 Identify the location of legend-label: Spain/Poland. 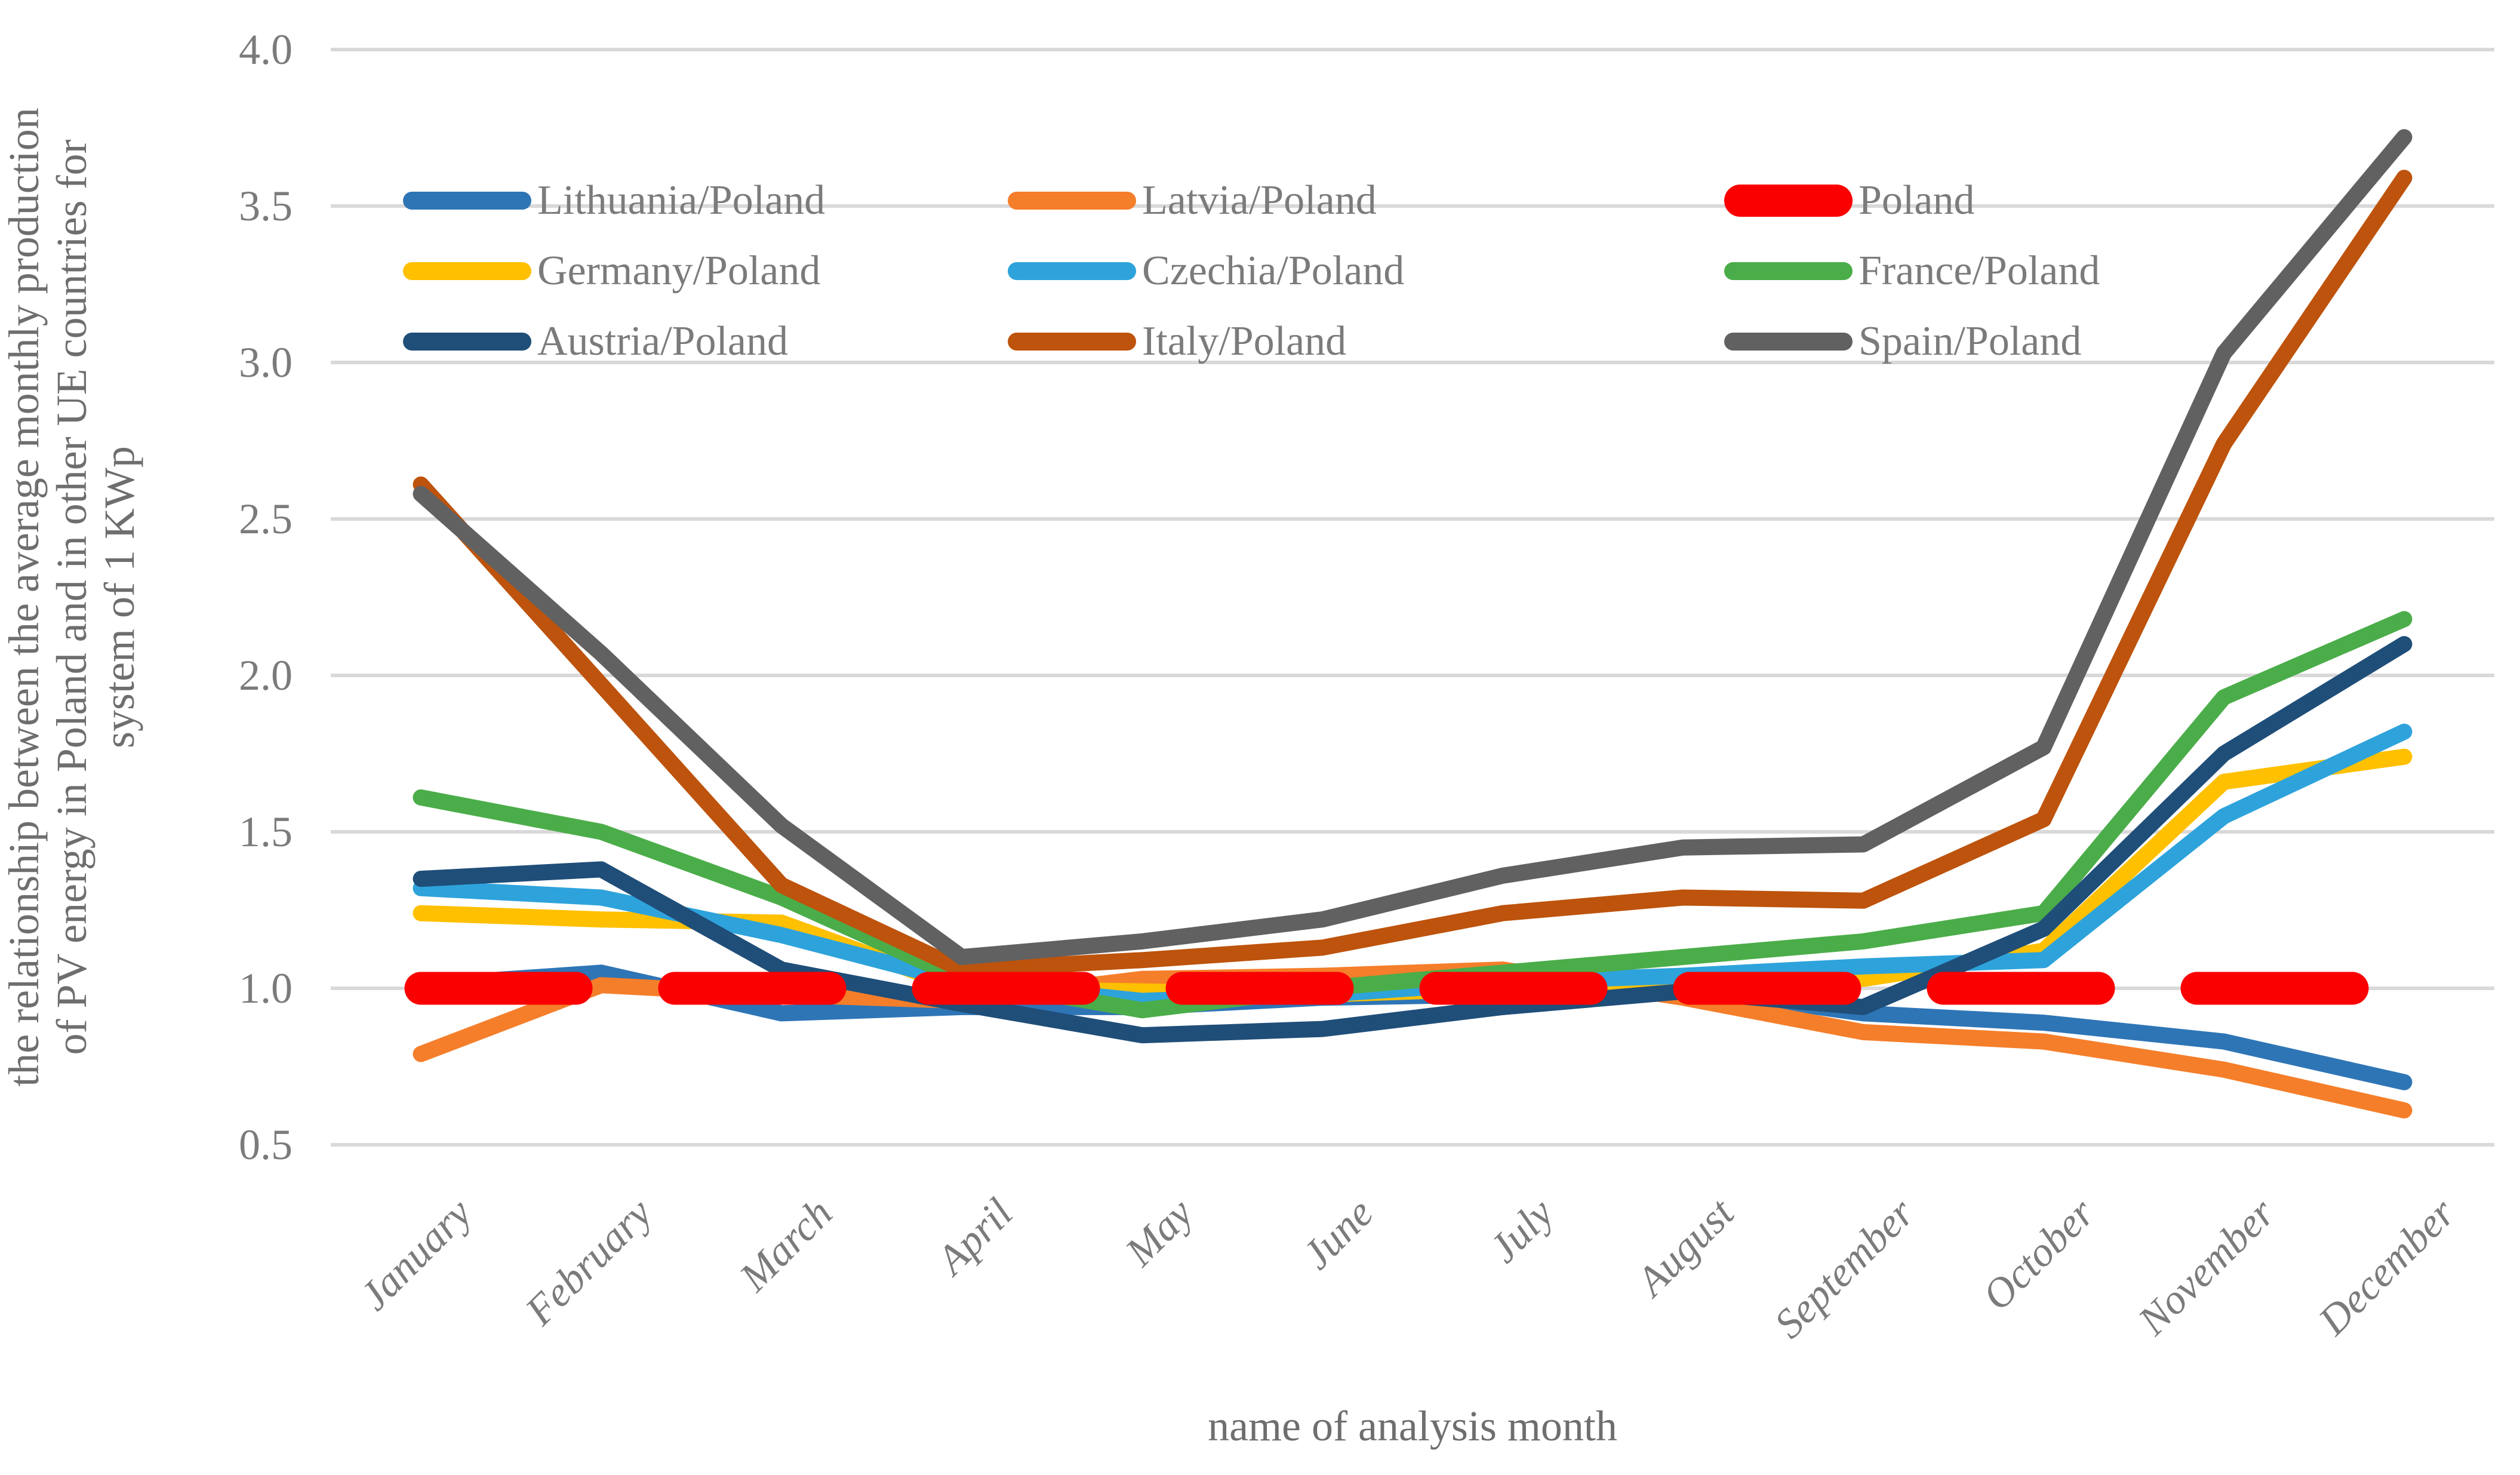
(1970, 341).